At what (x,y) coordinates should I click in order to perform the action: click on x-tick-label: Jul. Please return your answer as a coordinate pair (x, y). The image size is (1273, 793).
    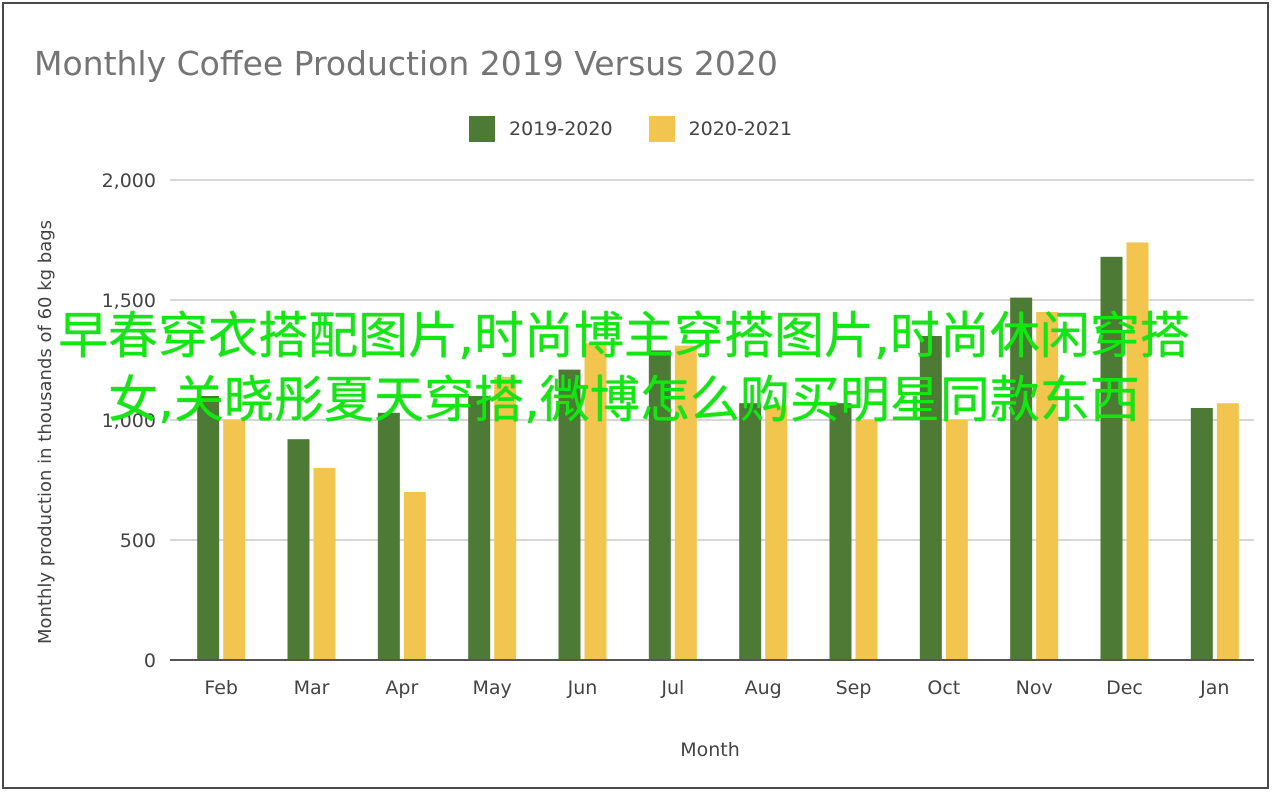
    Looking at the image, I should click on (672, 688).